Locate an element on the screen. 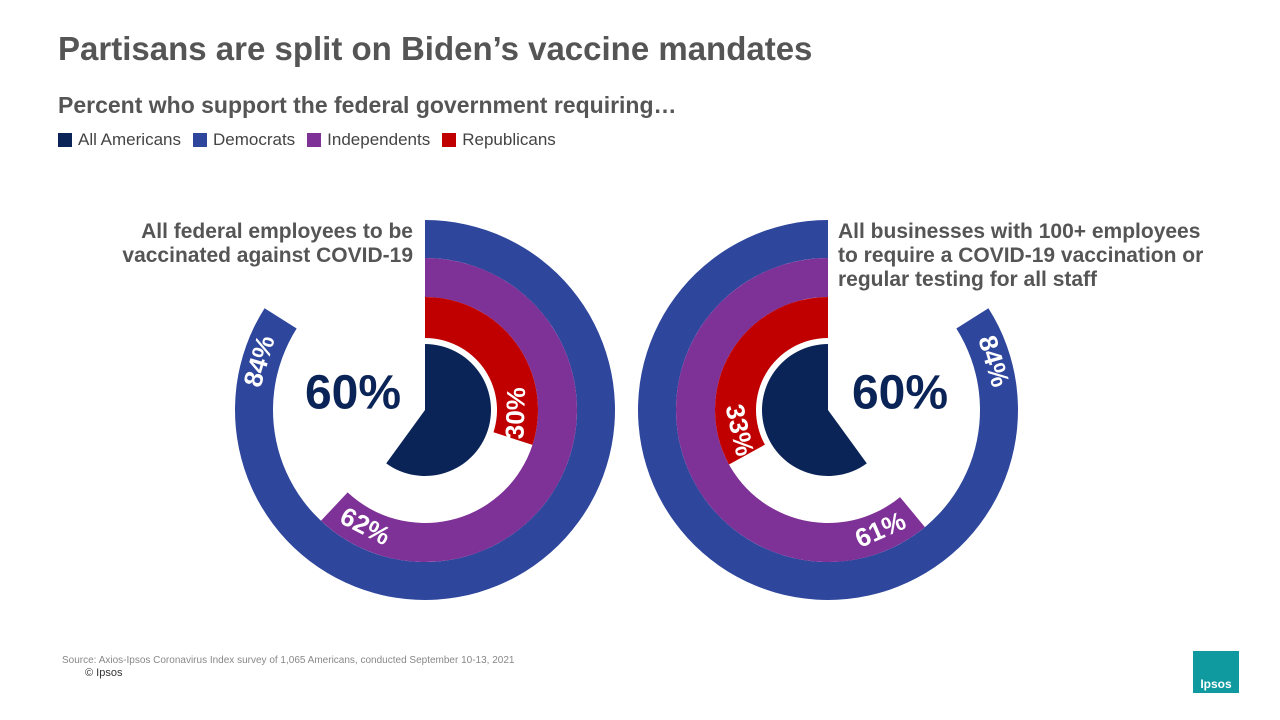  legend-item: All Americans is located at coordinates (119, 140).